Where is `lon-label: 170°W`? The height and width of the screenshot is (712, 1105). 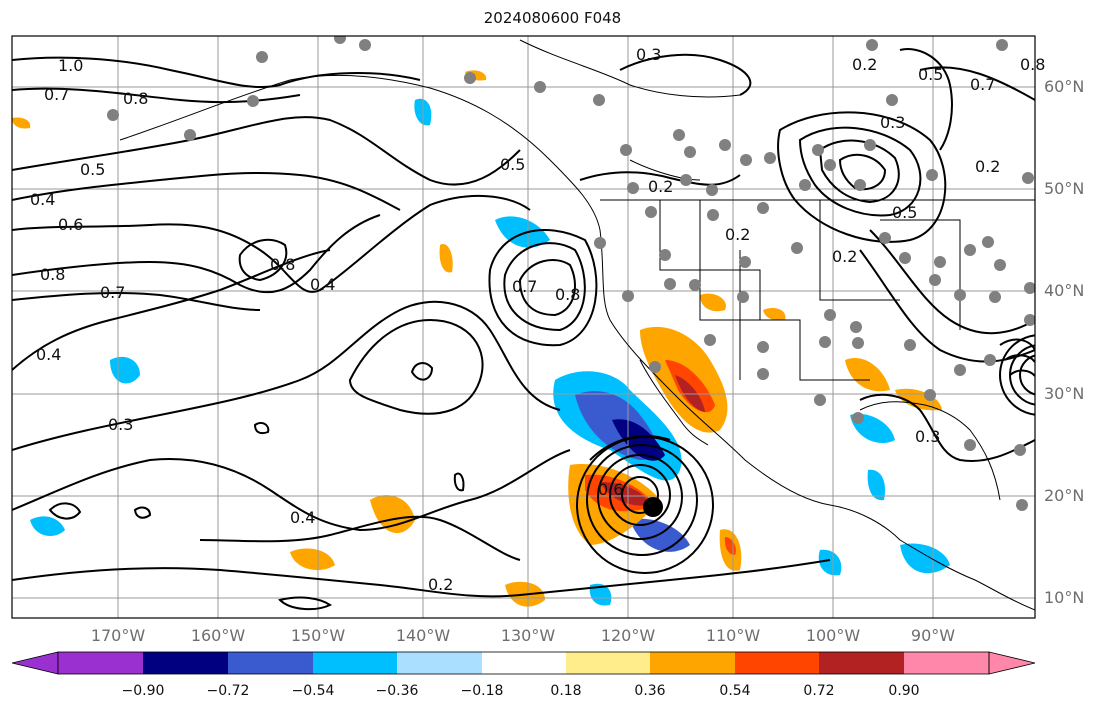 lon-label: 170°W is located at coordinates (118, 635).